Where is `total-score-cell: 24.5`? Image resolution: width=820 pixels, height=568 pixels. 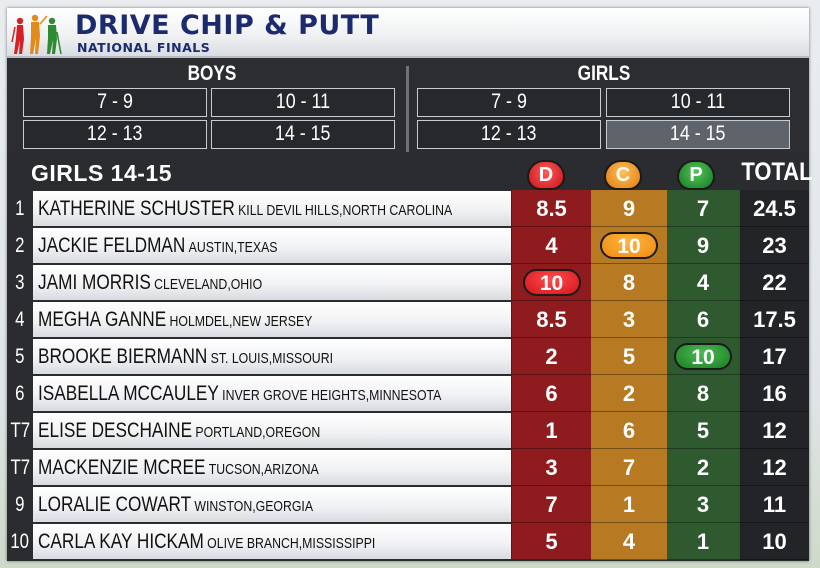
total-score-cell: 24.5 is located at coordinates (774, 208).